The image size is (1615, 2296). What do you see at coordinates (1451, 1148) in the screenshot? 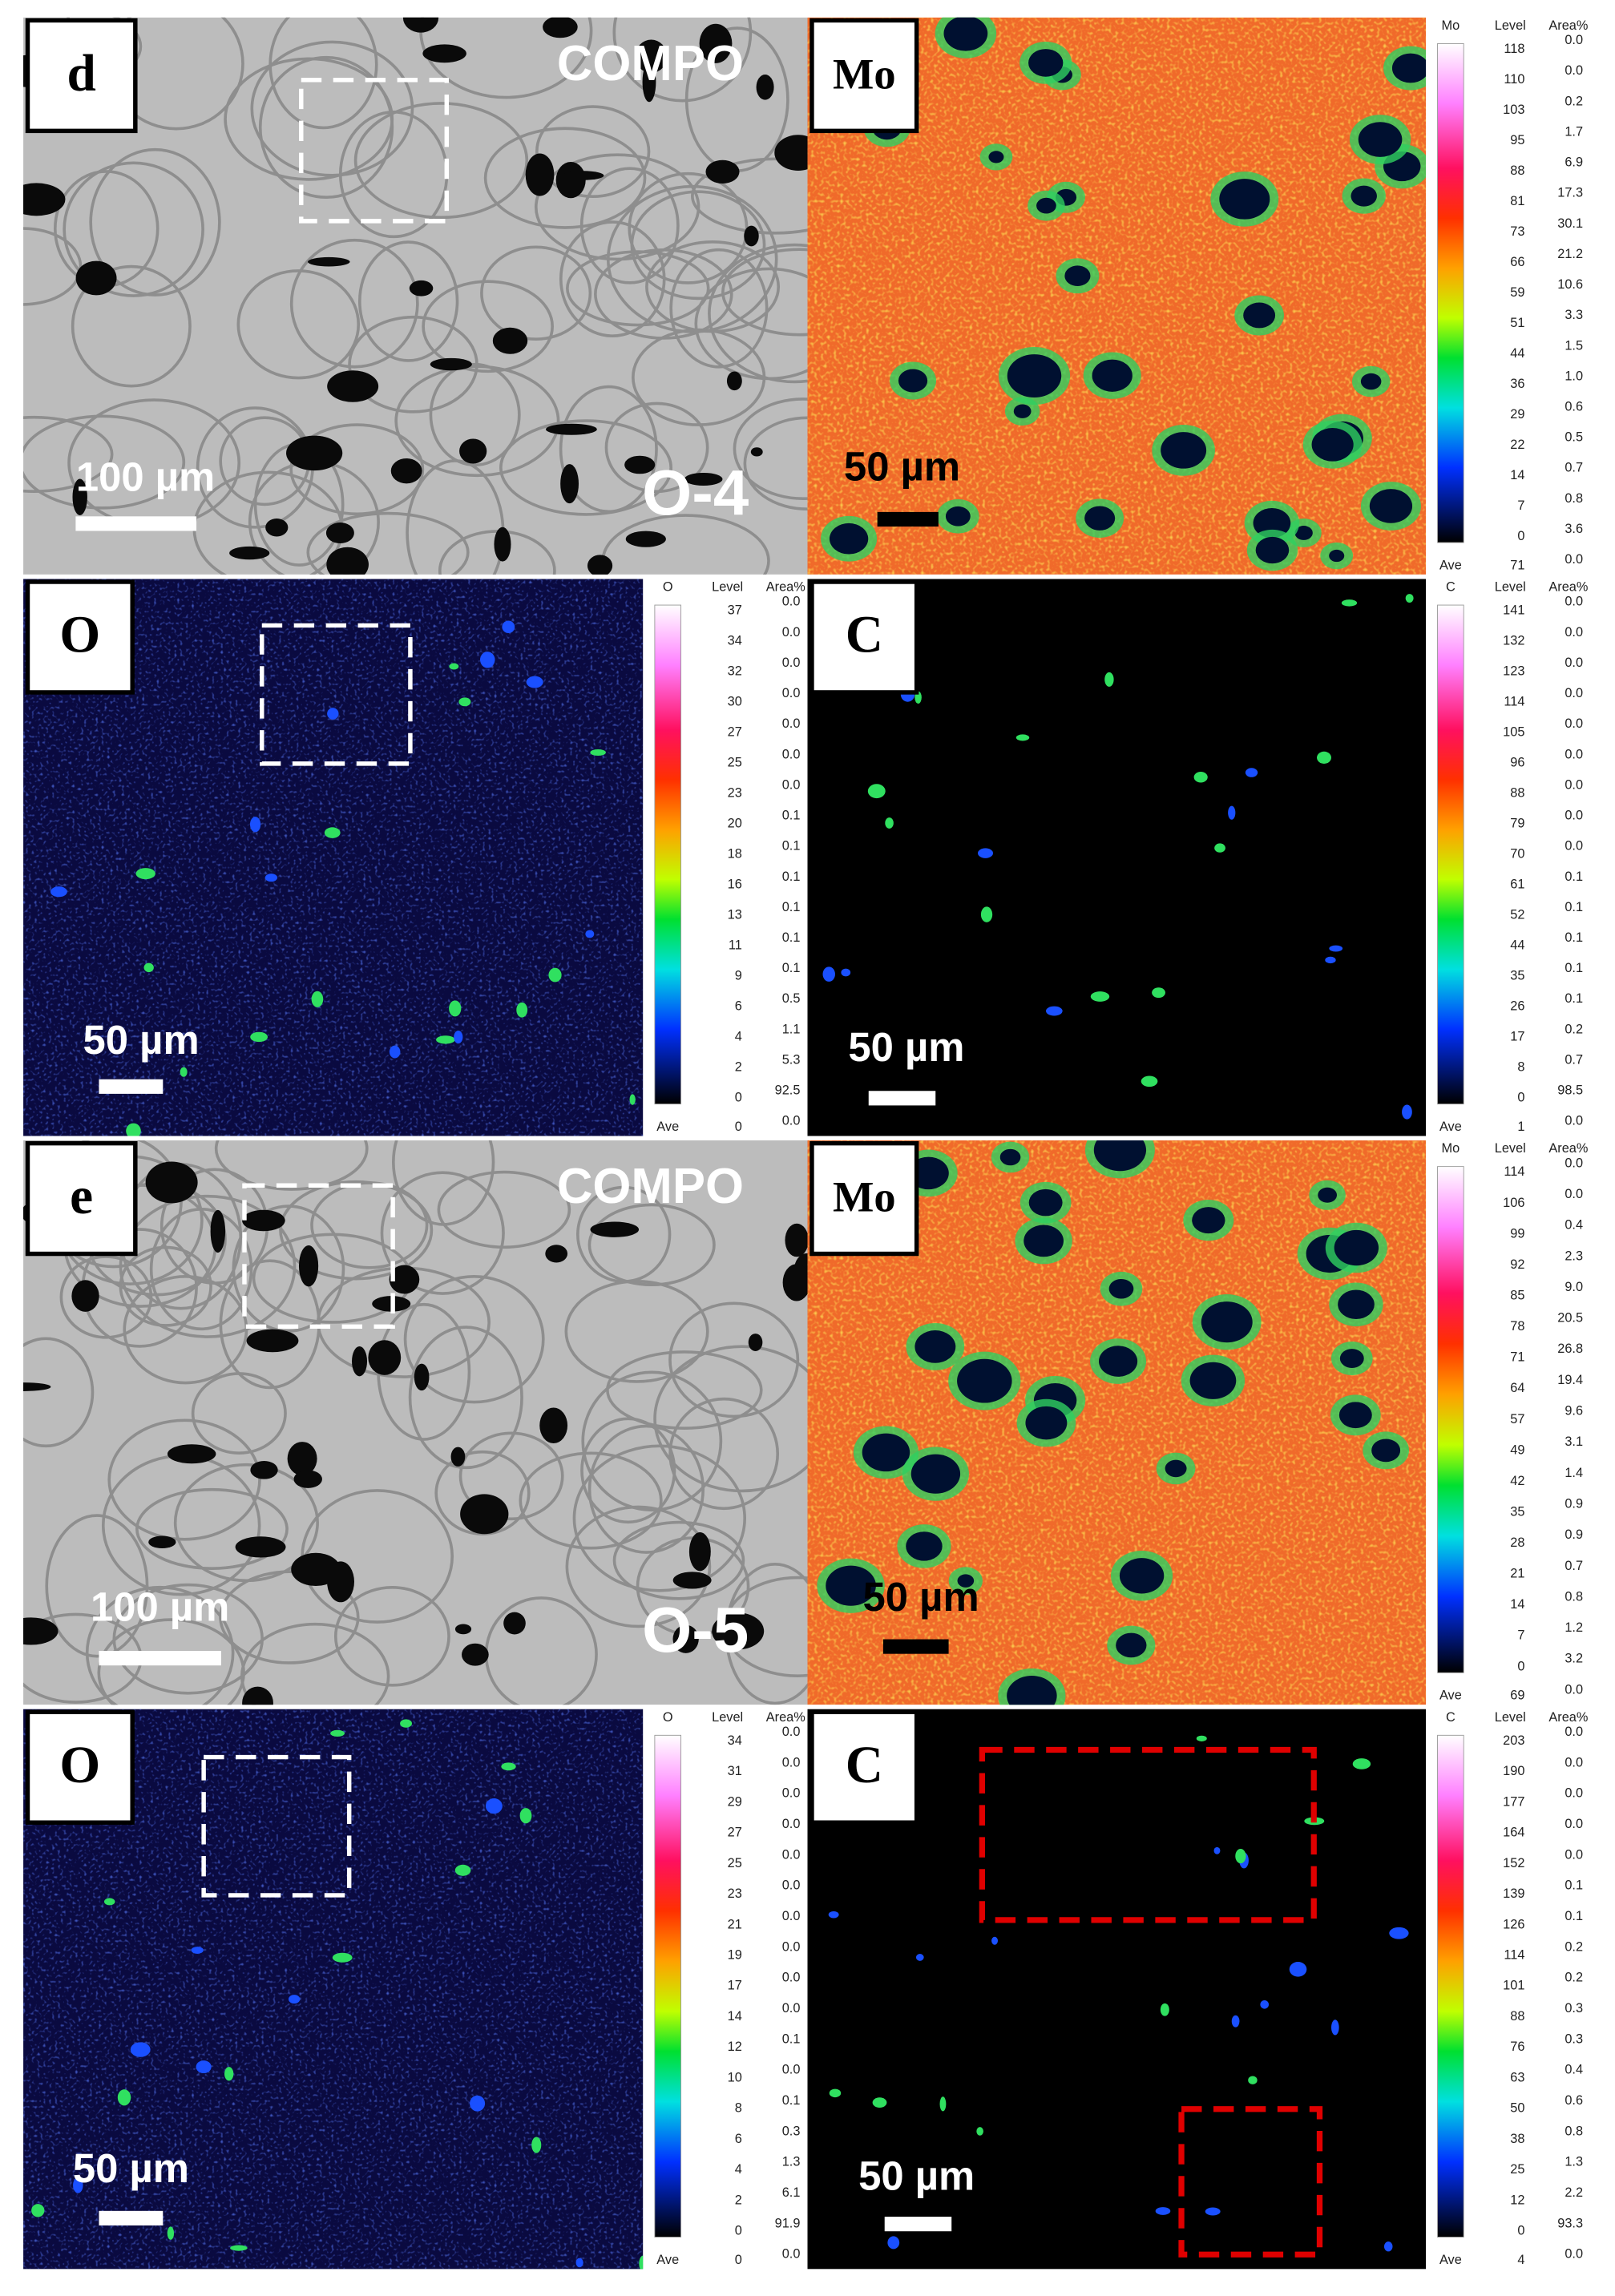
I see `colorbar-title: Mo` at bounding box center [1451, 1148].